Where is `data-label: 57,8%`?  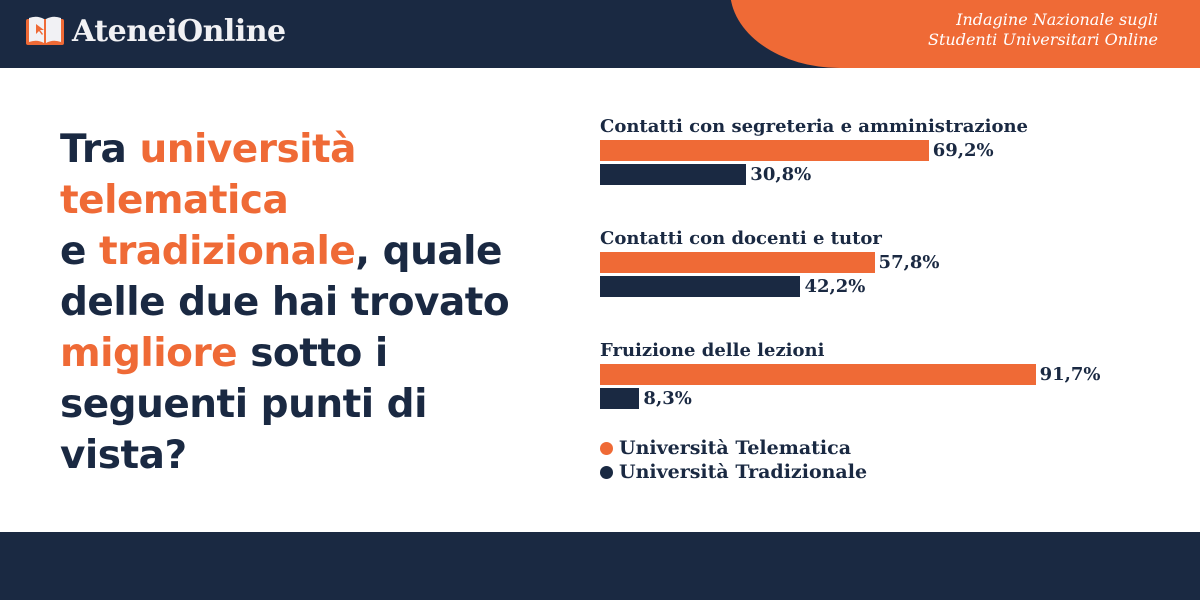
data-label: 57,8% is located at coordinates (909, 262).